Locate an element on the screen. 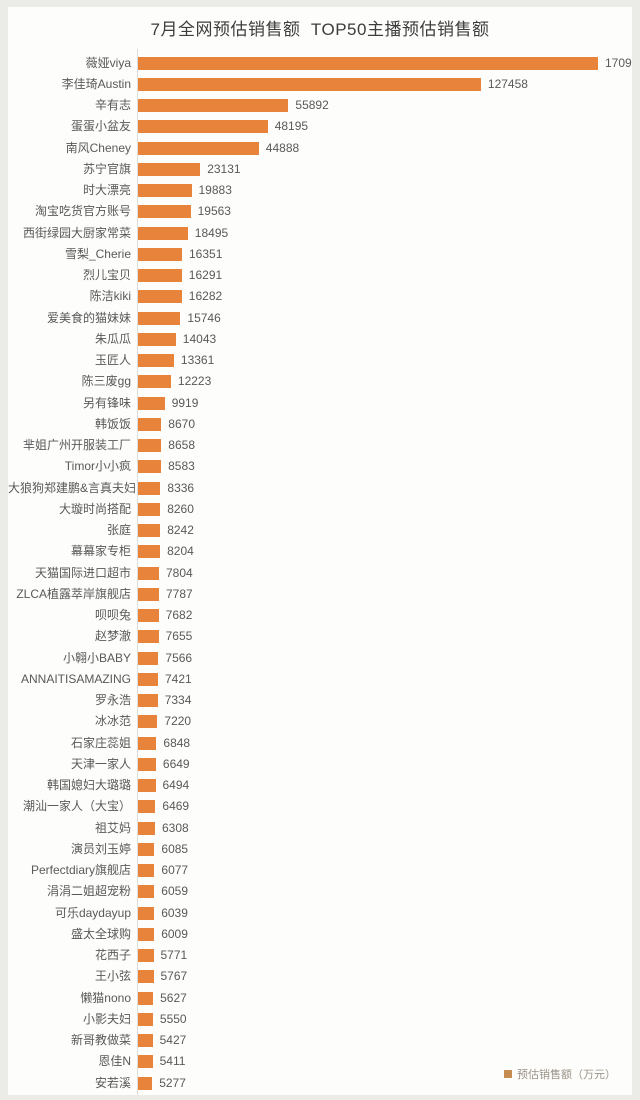 The height and width of the screenshot is (1100, 640). chart-row: 演员刘玉婷 6085 is located at coordinates (320, 849).